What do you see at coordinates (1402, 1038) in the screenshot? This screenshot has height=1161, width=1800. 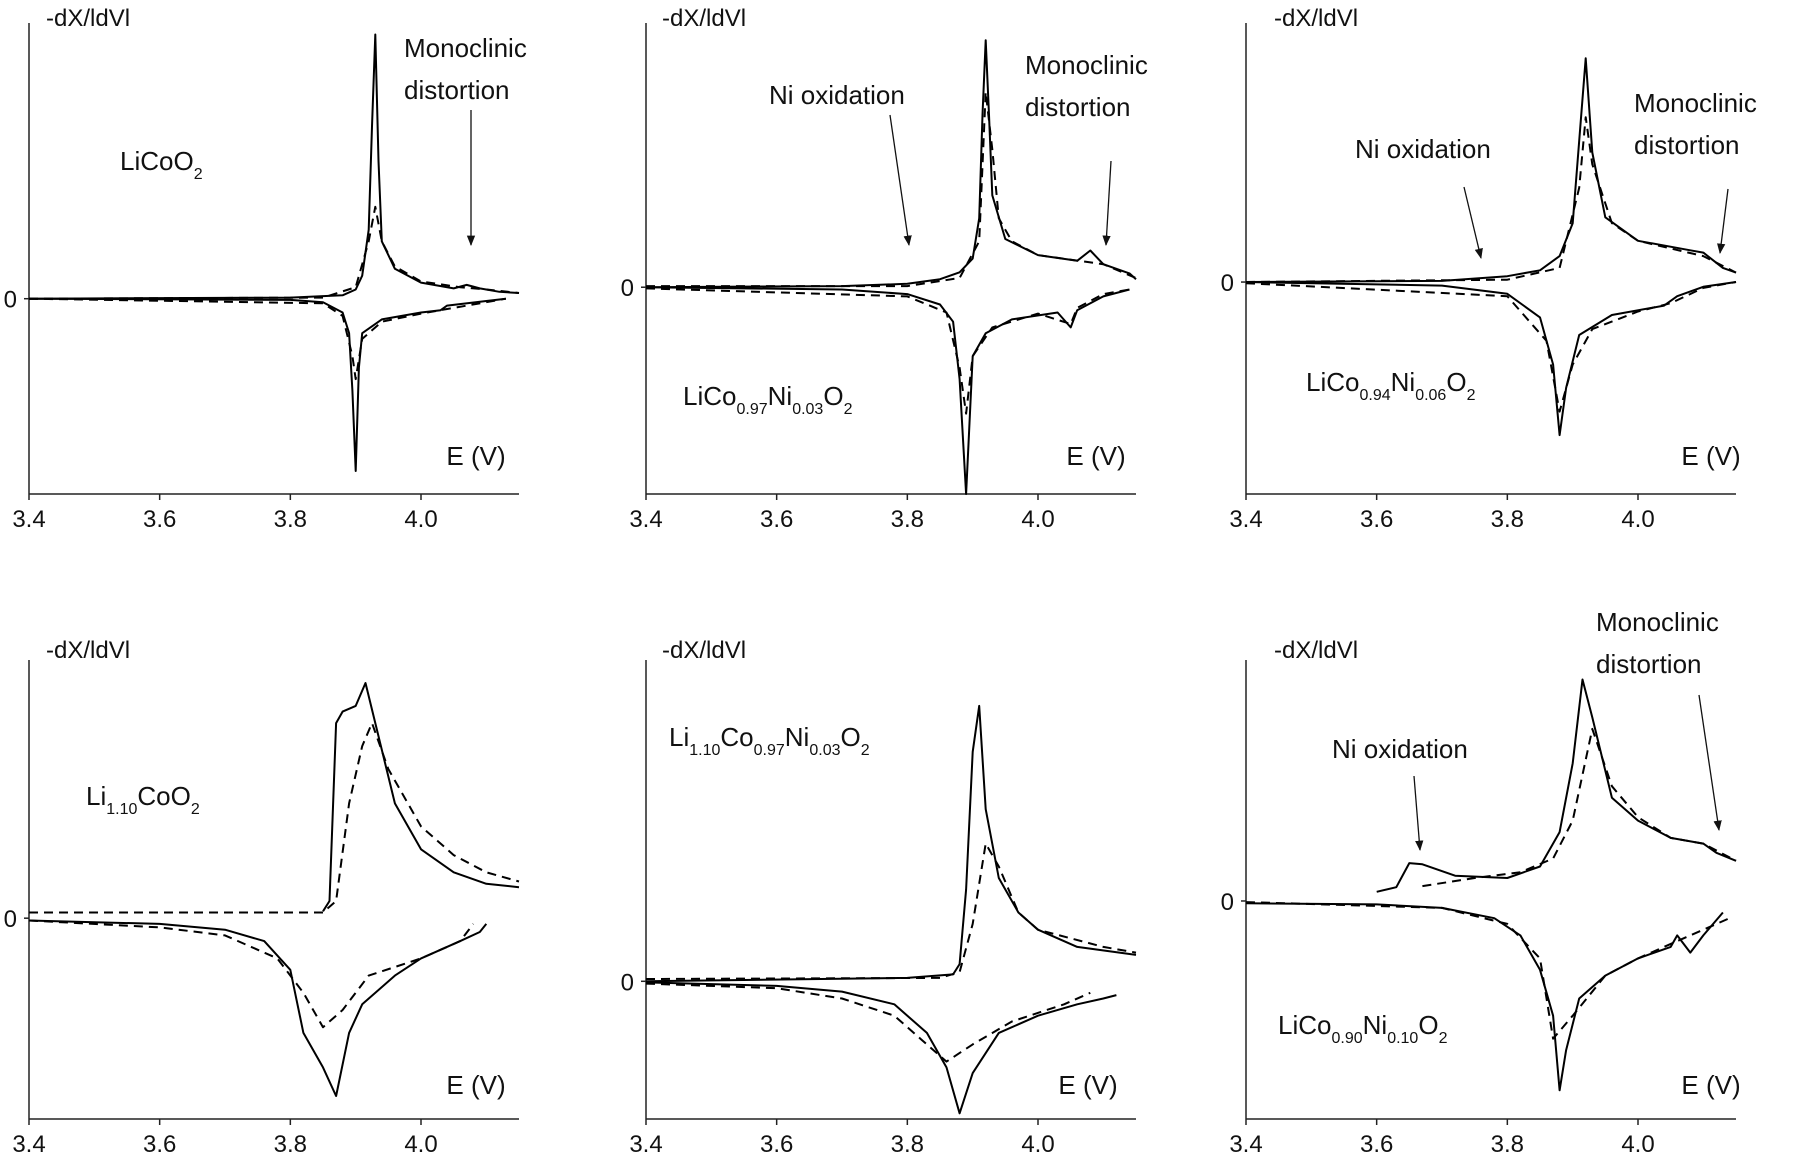 I see `subscript: 0.10` at bounding box center [1402, 1038].